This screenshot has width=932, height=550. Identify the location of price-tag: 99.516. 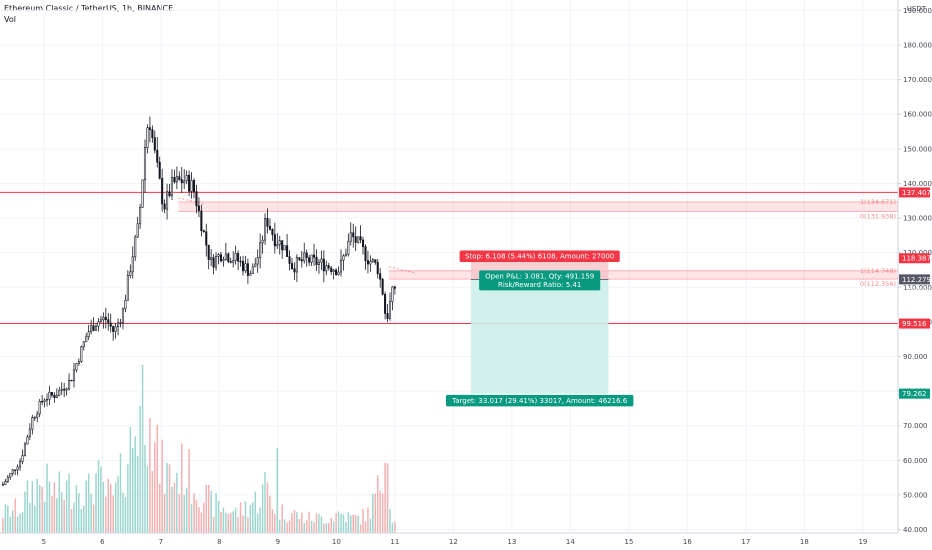
(914, 324).